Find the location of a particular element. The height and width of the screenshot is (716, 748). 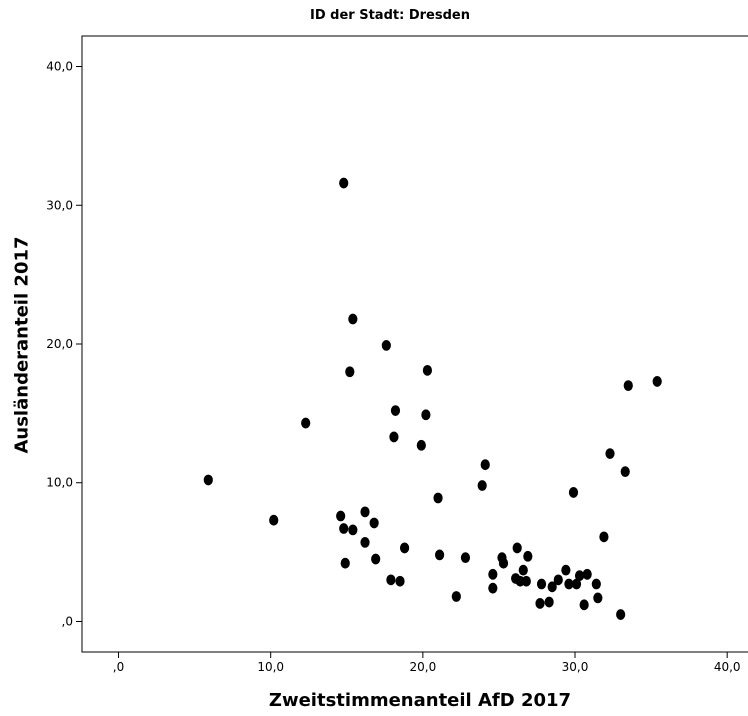

y-tick: 10,0 is located at coordinates (64, 483).